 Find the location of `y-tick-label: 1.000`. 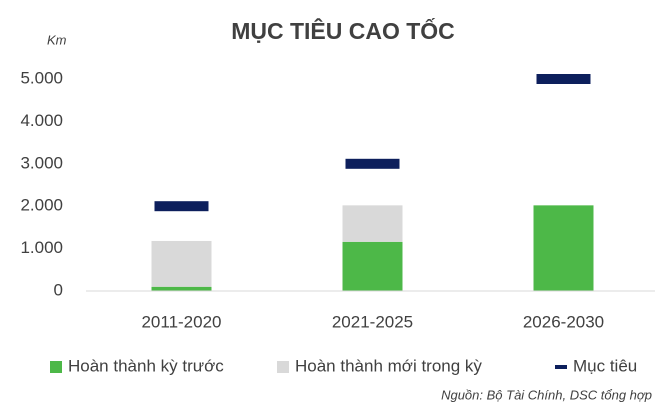

y-tick-label: 1.000 is located at coordinates (41, 247).